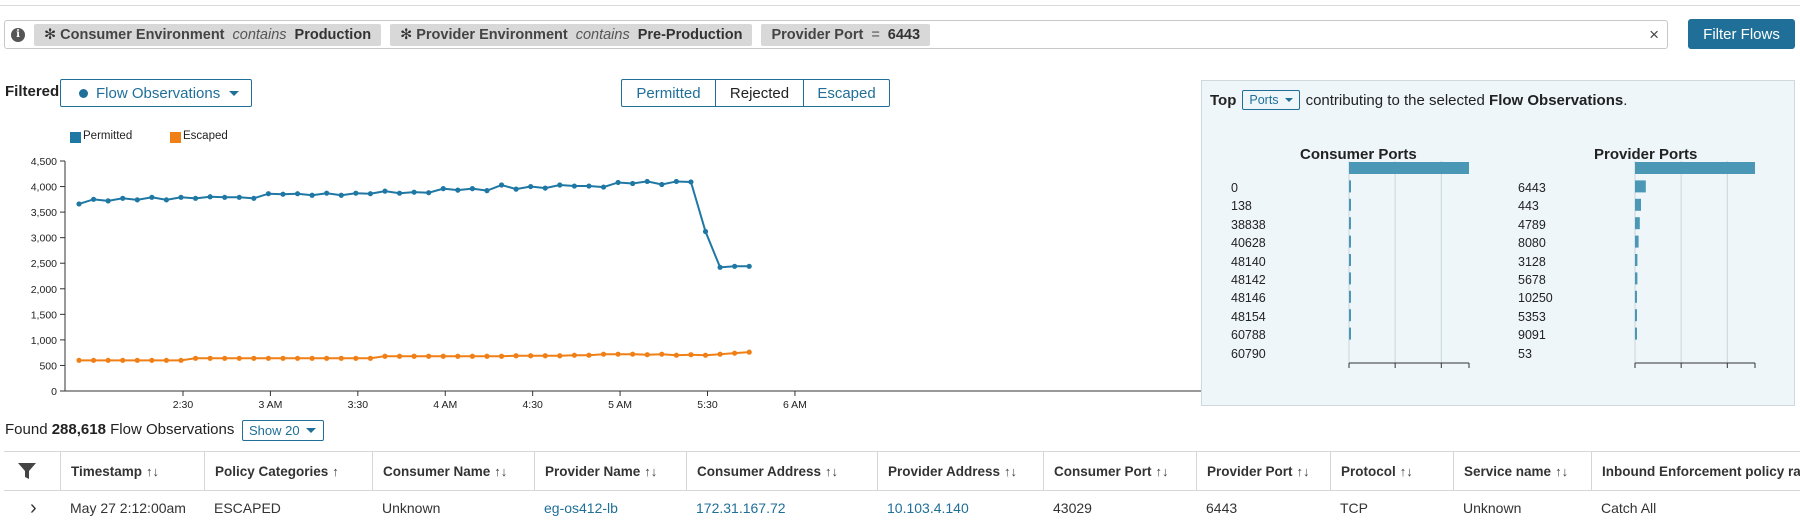 The height and width of the screenshot is (525, 1800). I want to click on cell-provider-name: eg-os412-lb, so click(581, 508).